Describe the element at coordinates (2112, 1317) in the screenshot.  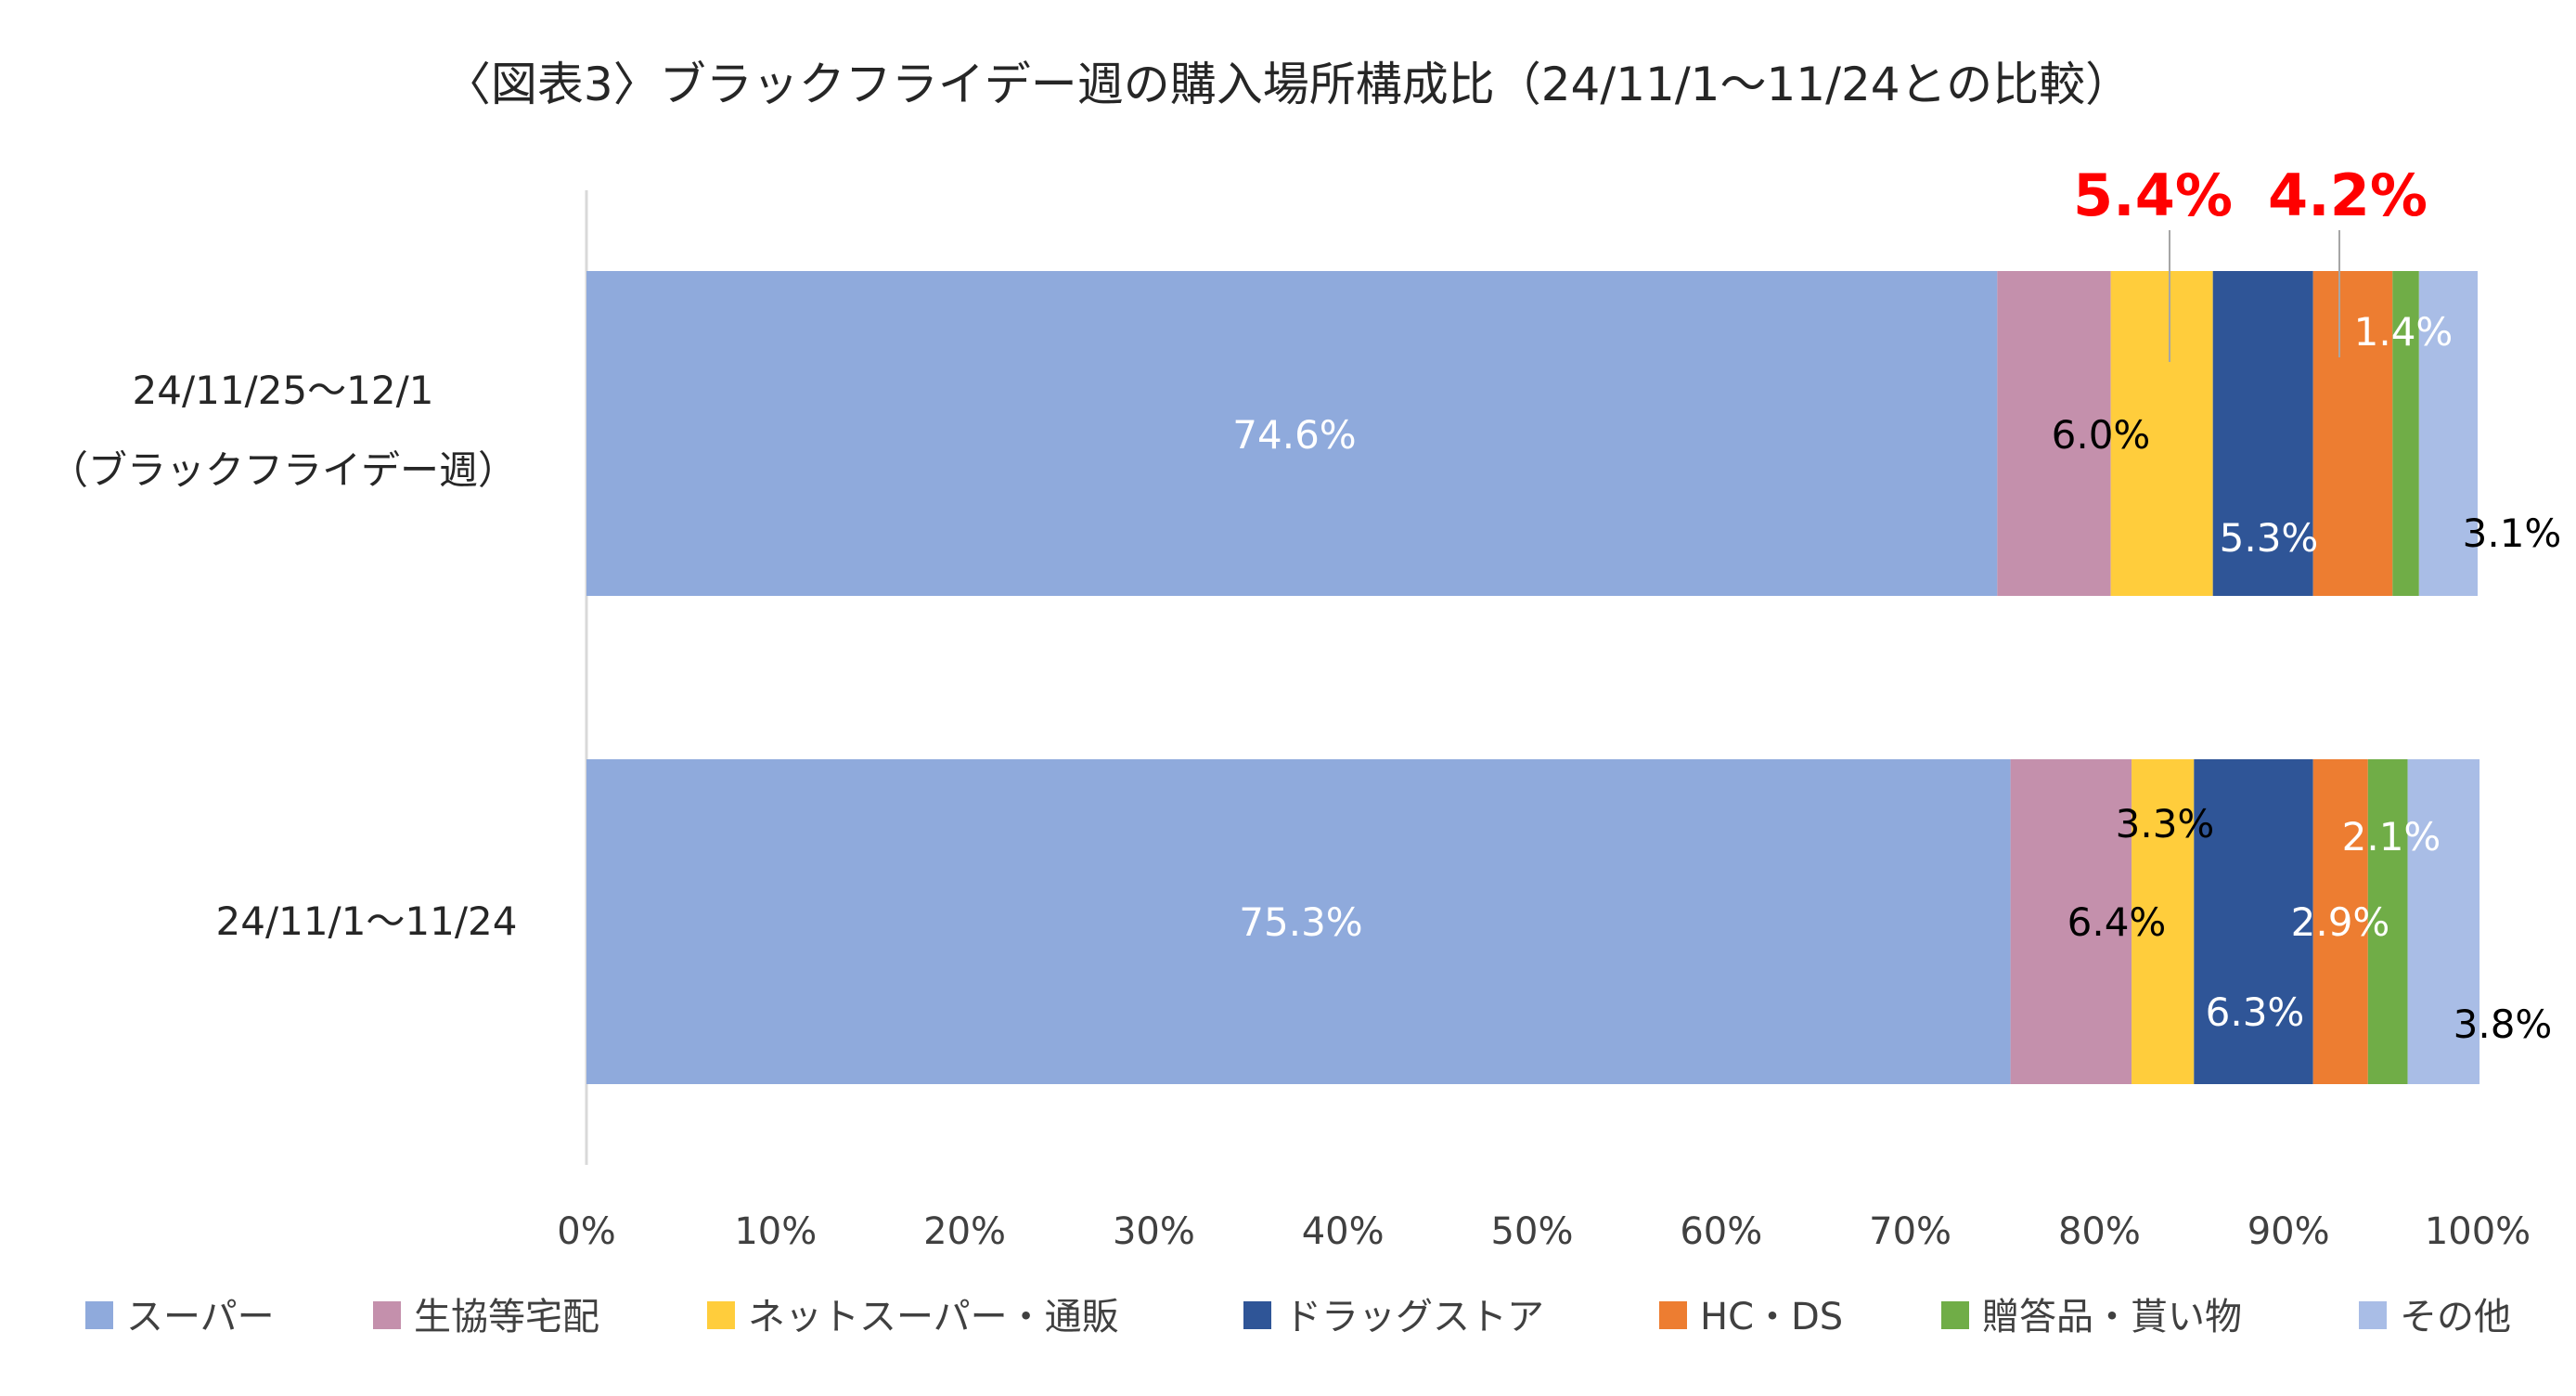
I see `legend-label: 贈答品・貰い物` at that location.